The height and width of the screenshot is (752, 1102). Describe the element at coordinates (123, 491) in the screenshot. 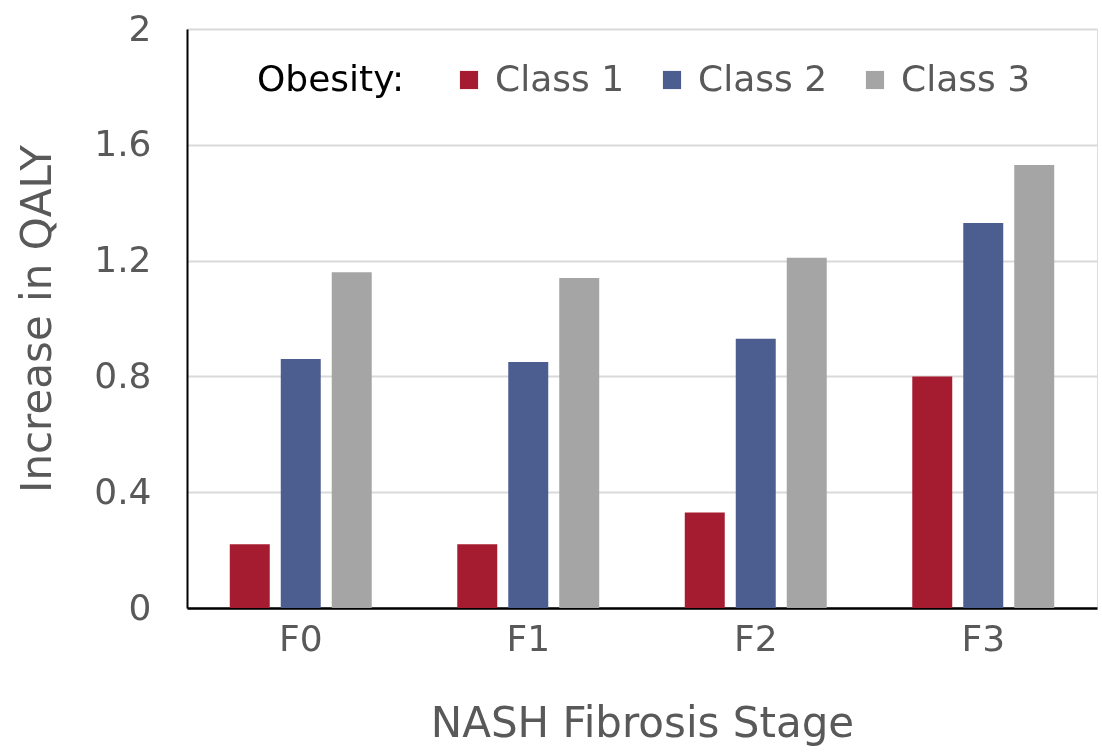

I see `y-tick-label: 0.4` at that location.